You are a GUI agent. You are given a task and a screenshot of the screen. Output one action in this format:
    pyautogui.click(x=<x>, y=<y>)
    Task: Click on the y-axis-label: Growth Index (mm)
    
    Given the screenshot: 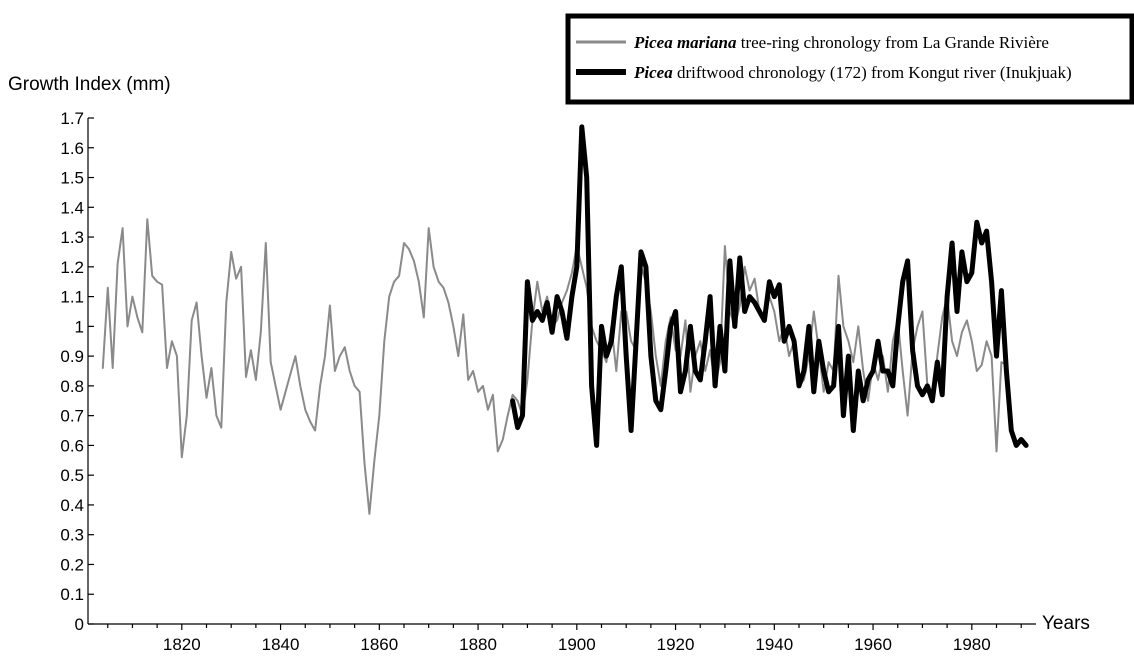 What is the action you would take?
    pyautogui.click(x=89, y=84)
    